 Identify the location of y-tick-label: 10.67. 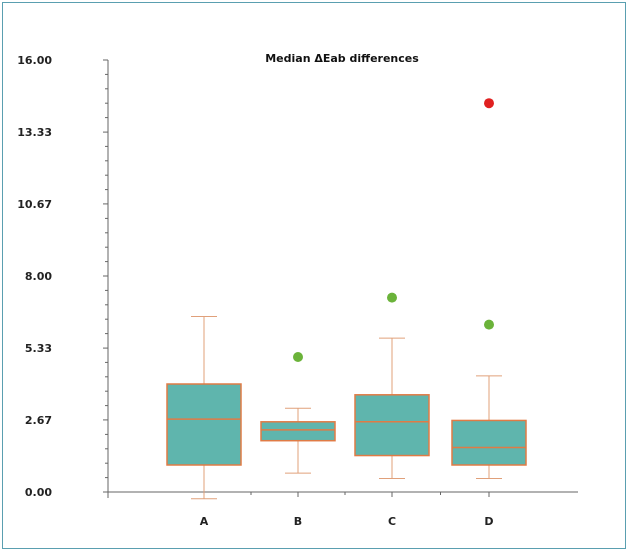
(34, 204).